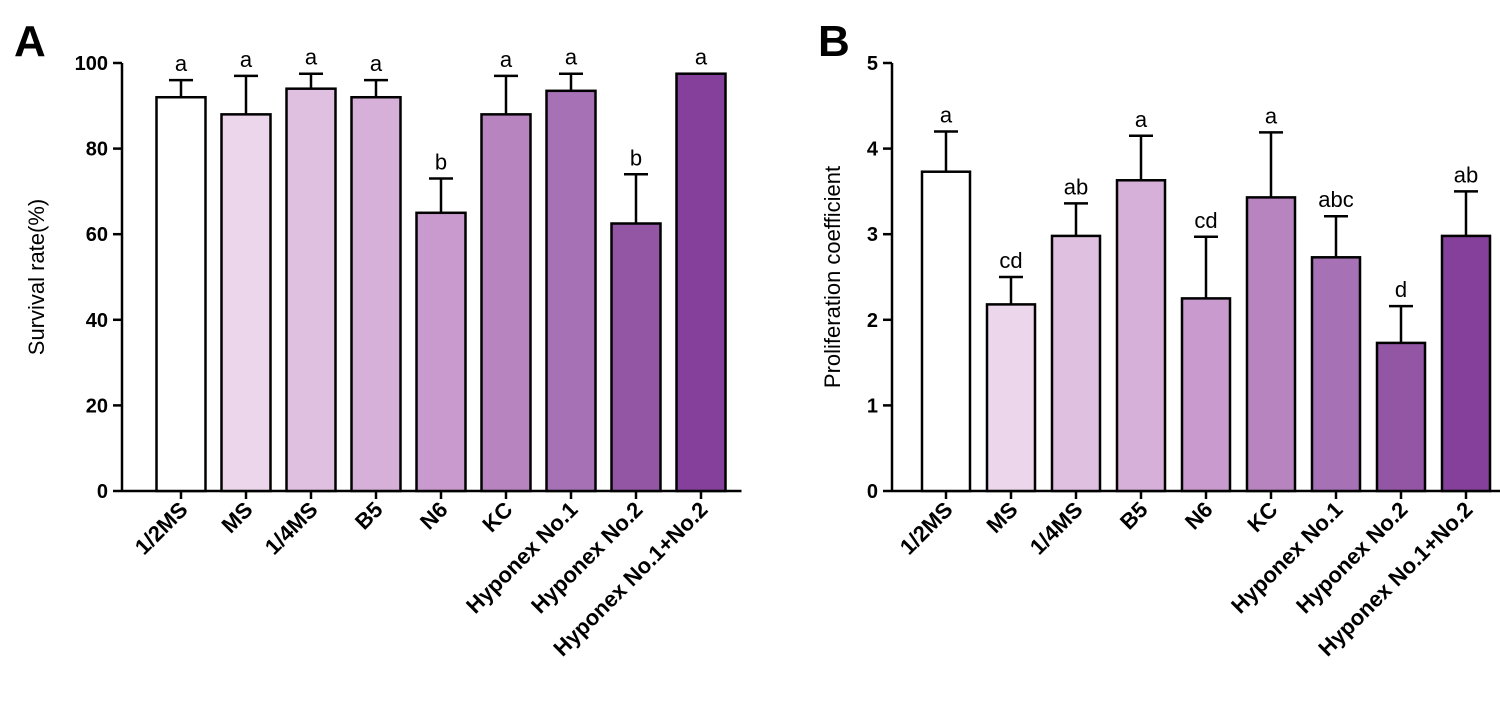 The image size is (1500, 724). Describe the element at coordinates (872, 64) in the screenshot. I see `y-tick-label: 5` at that location.